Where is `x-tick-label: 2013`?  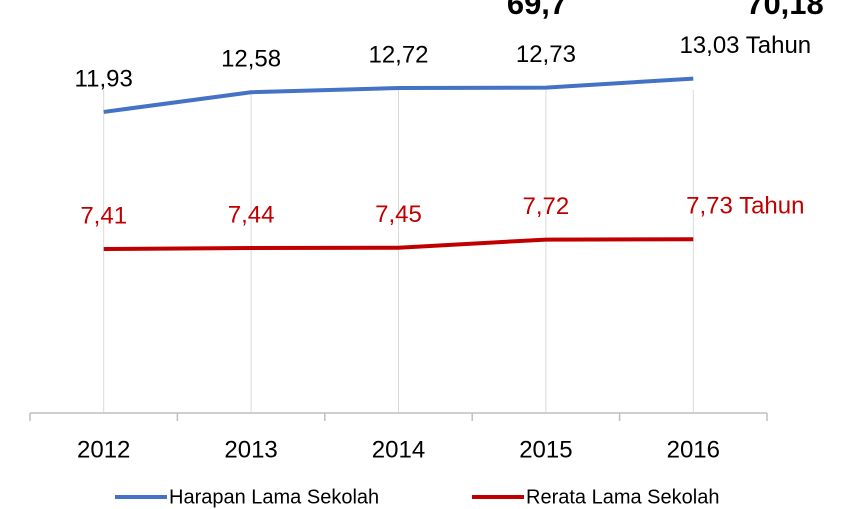
x-tick-label: 2013 is located at coordinates (250, 449).